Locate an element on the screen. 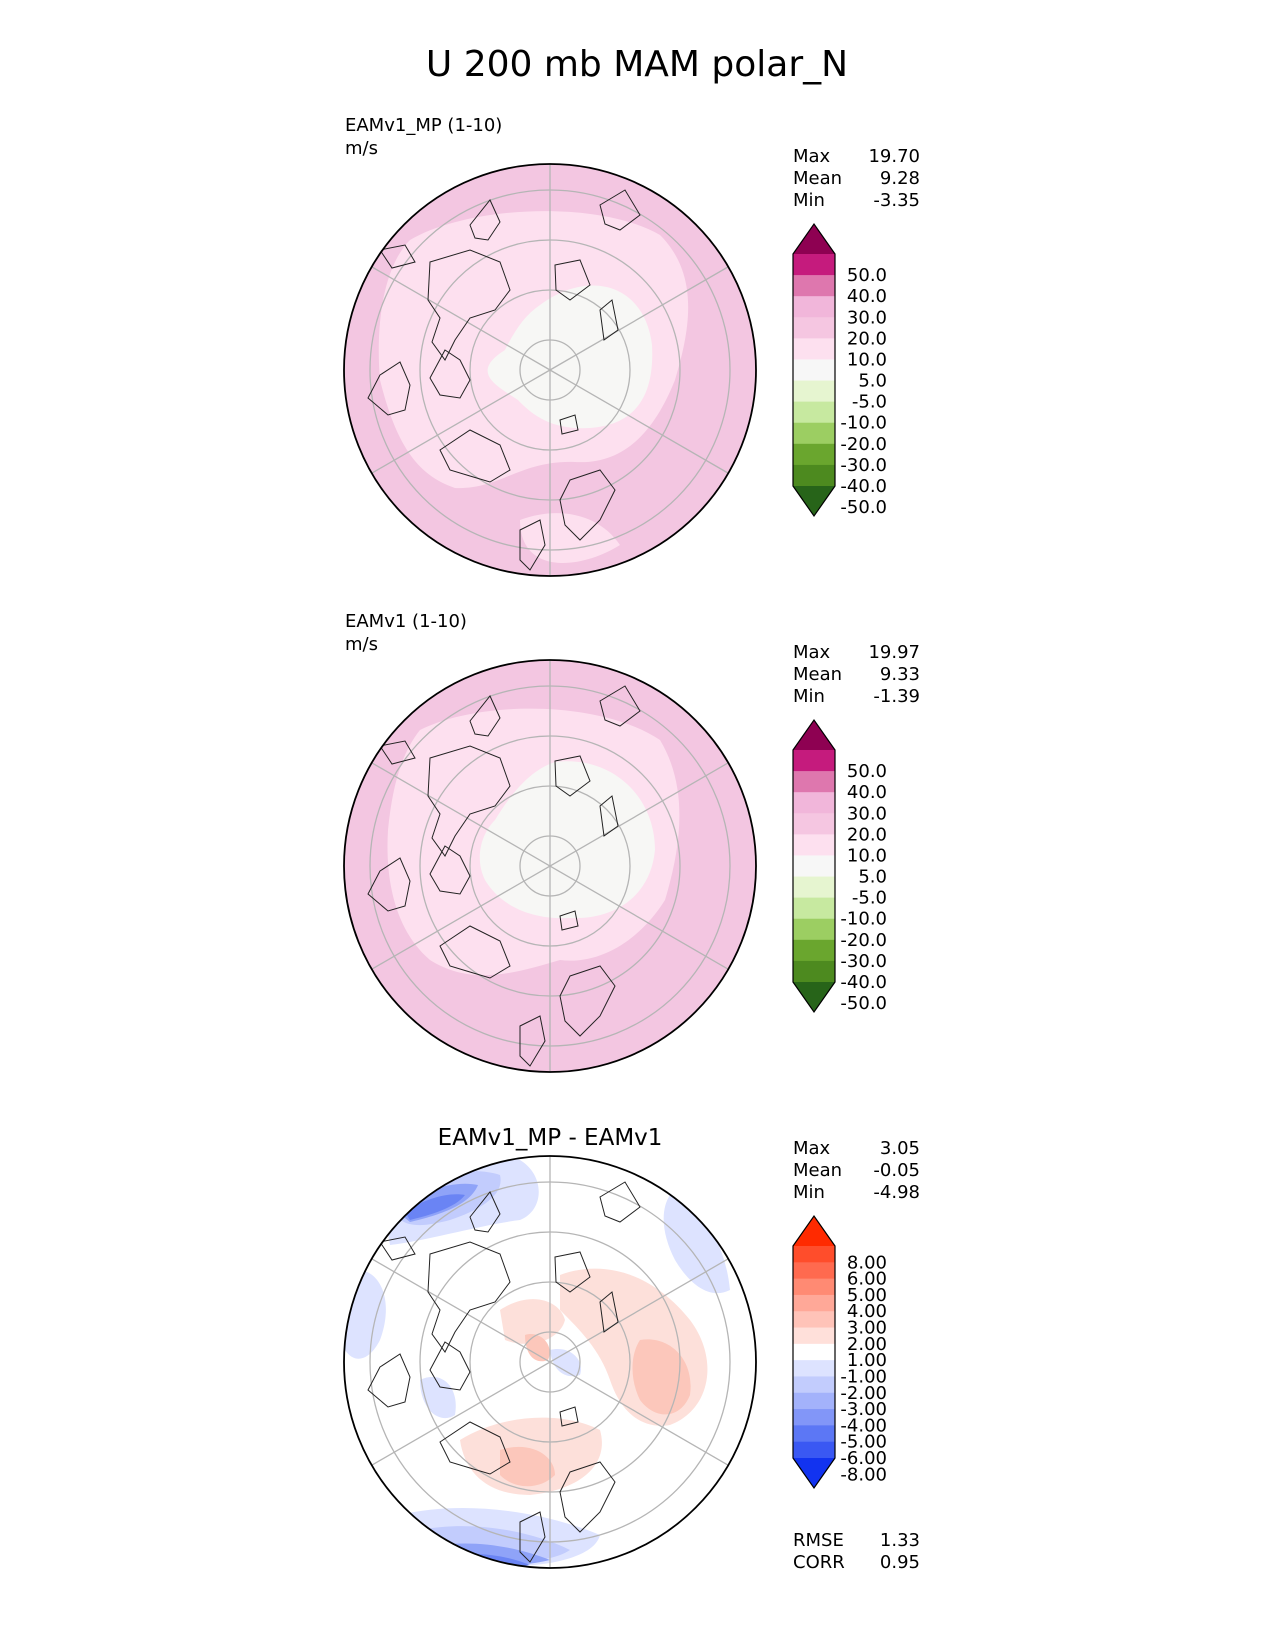 The width and height of the screenshot is (1275, 1650). colorbar-tick: -2.00 is located at coordinates (863, 1393).